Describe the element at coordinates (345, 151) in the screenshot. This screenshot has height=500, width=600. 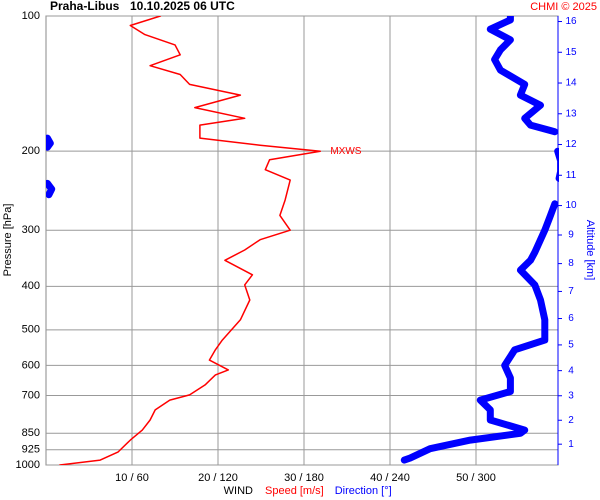
I see `annotation: MXWS` at that location.